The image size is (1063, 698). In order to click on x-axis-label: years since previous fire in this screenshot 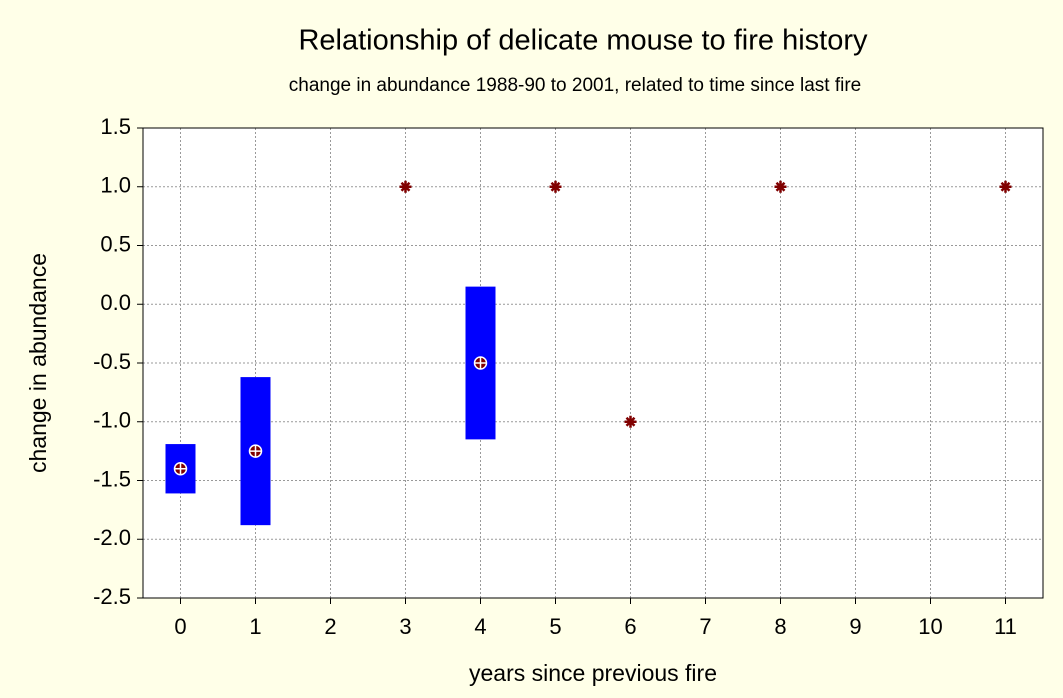, I will do `click(593, 673)`.